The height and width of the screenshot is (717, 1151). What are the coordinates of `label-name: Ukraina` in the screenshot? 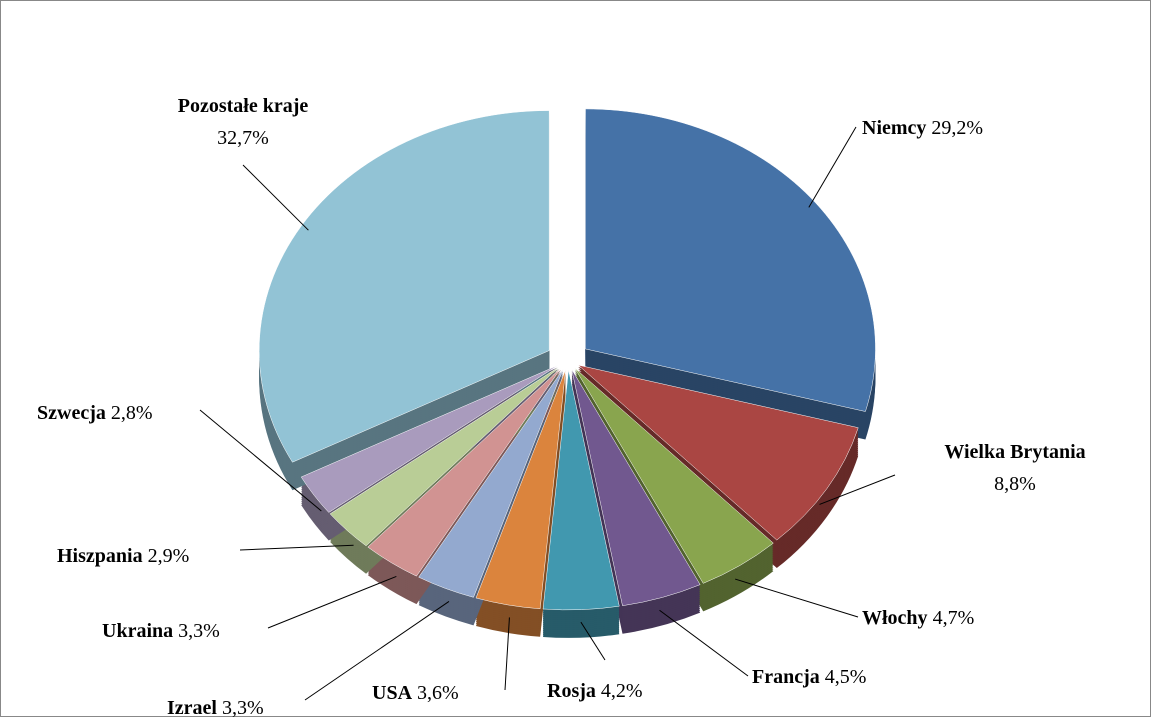 It's located at (137, 631).